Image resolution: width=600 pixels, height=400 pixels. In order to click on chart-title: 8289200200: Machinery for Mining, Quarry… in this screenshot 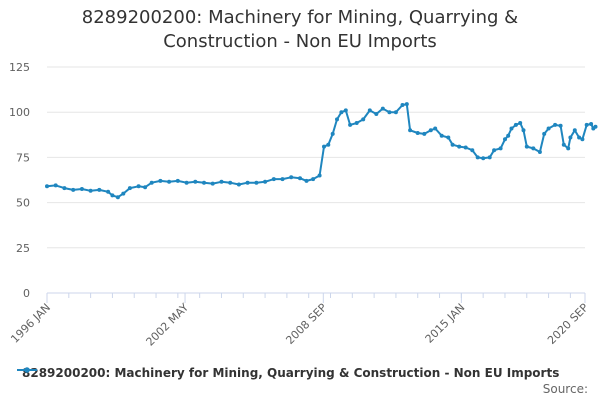, I will do `click(300, 30)`.